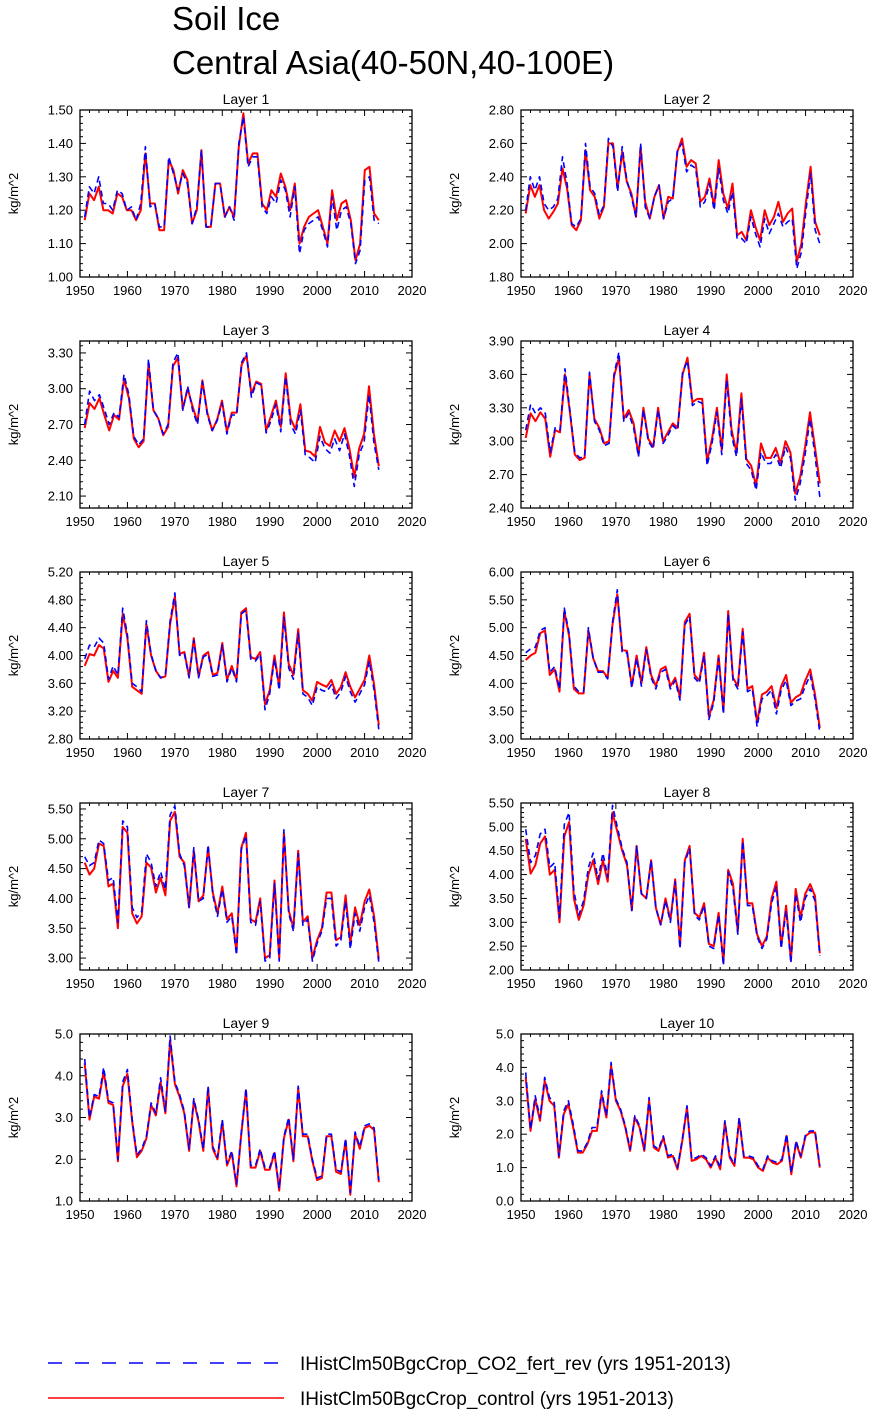 The width and height of the screenshot is (875, 1412). Describe the element at coordinates (60, 958) in the screenshot. I see `y-tick-label: 3.00` at that location.